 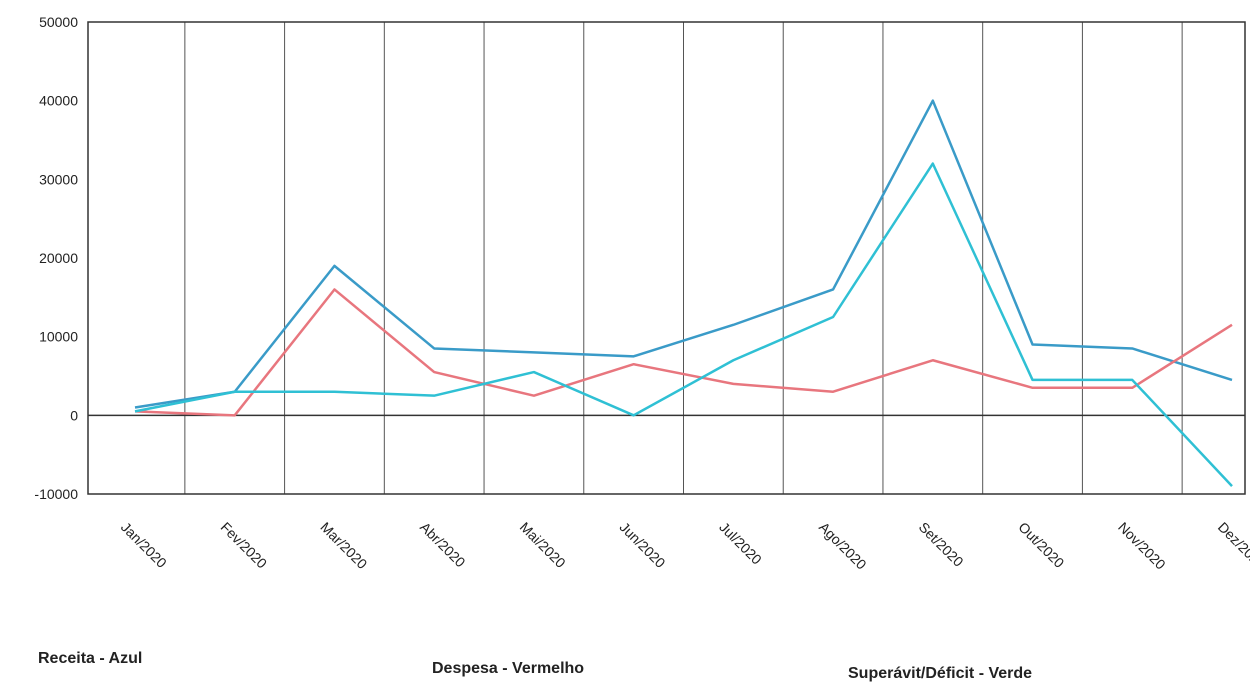 What do you see at coordinates (343, 545) in the screenshot?
I see `x-tick-label: Mar/2020` at bounding box center [343, 545].